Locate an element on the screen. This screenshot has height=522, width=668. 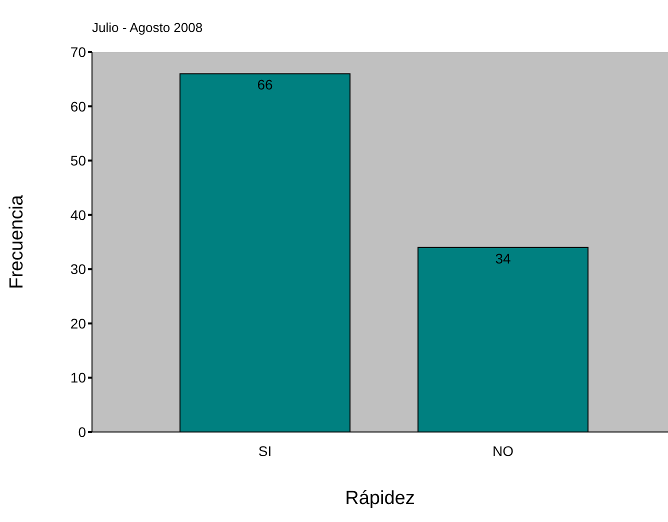
y-tick-label: 50 is located at coordinates (78, 160).